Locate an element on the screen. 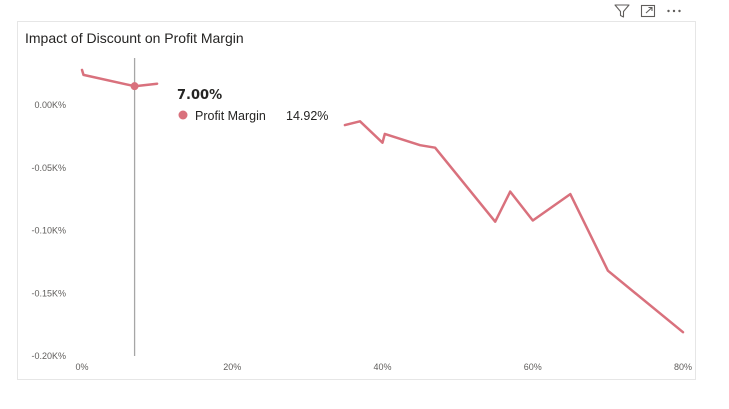  tooltip-series-marker is located at coordinates (183, 115).